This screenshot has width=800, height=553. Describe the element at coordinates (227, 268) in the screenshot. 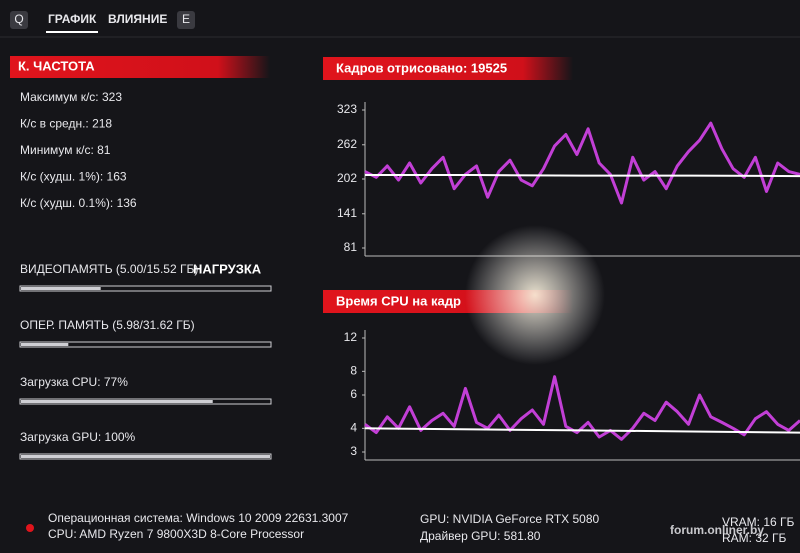

I see `header: НАГРУЗКА` at that location.